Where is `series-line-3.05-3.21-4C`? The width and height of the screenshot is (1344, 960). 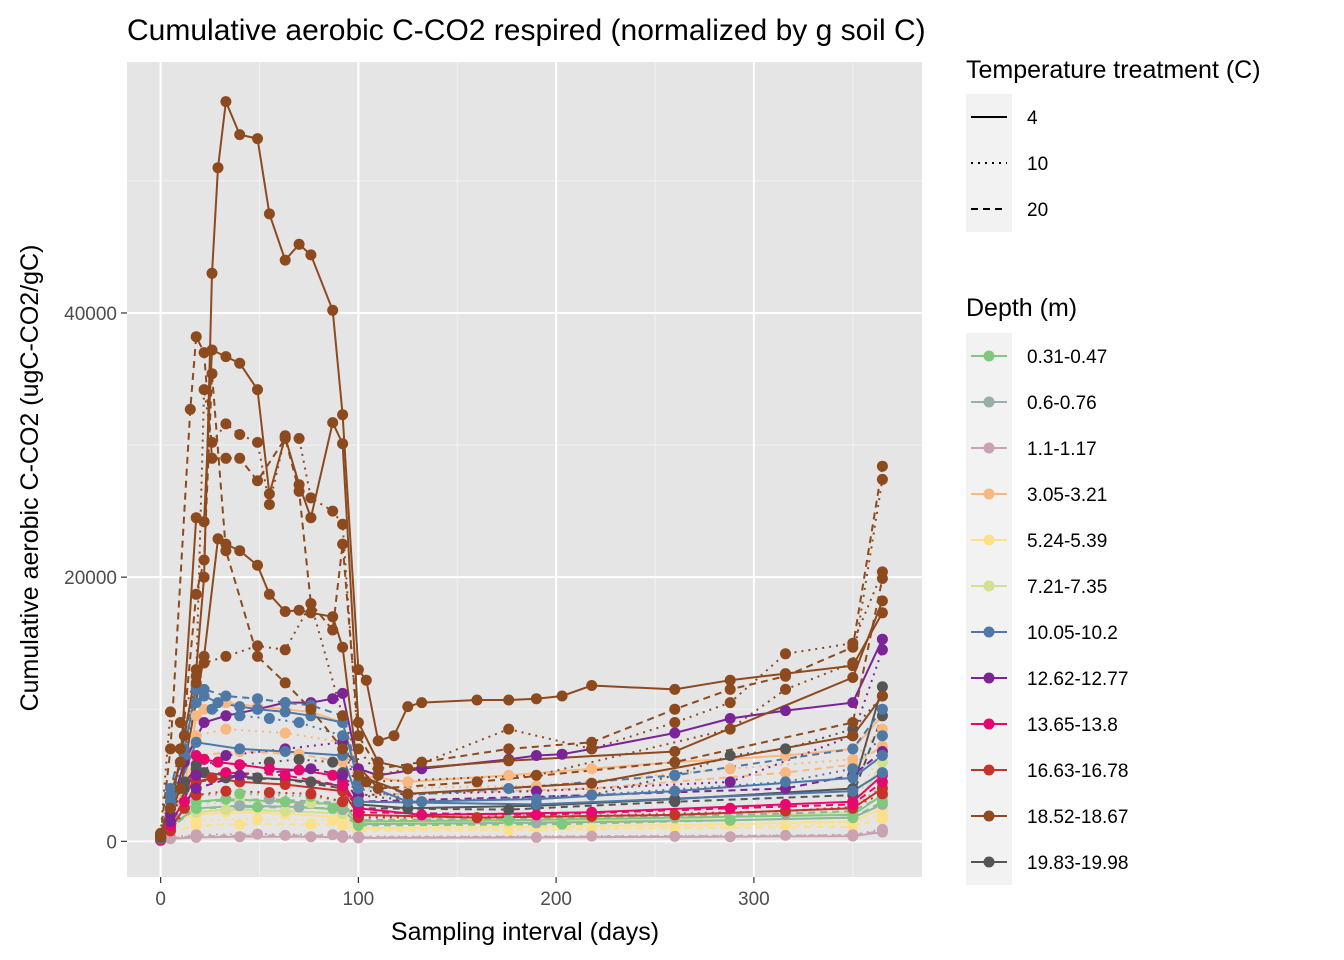
series-line-3.05-3.21-4C is located at coordinates (521, 769).